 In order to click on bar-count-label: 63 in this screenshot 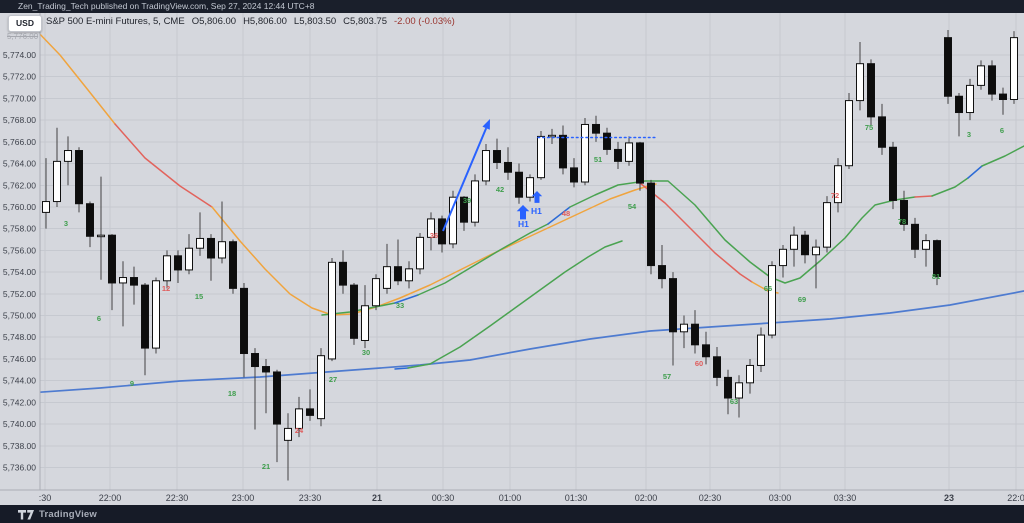, I will do `click(734, 401)`.